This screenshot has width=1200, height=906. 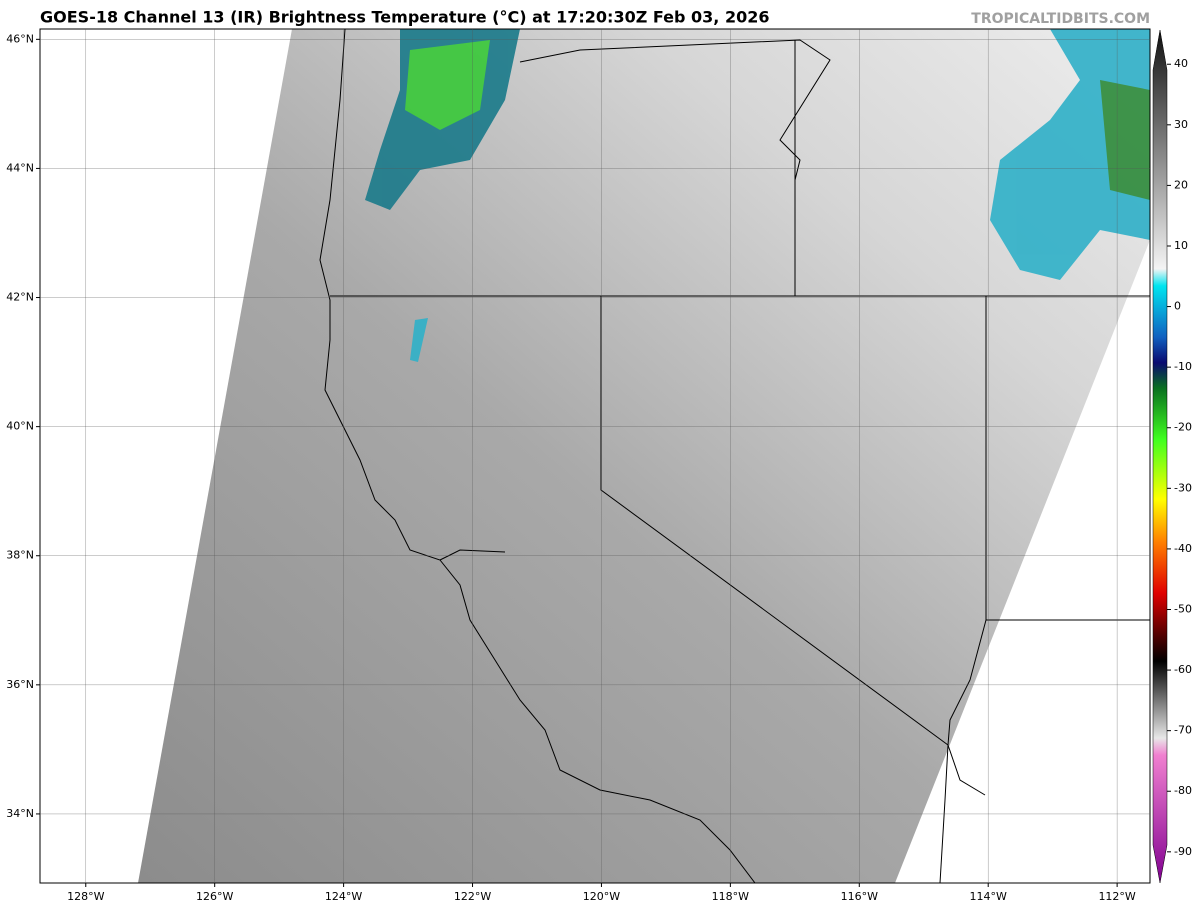 What do you see at coordinates (1183, 487) in the screenshot?
I see `colorbar-tick-label: -30` at bounding box center [1183, 487].